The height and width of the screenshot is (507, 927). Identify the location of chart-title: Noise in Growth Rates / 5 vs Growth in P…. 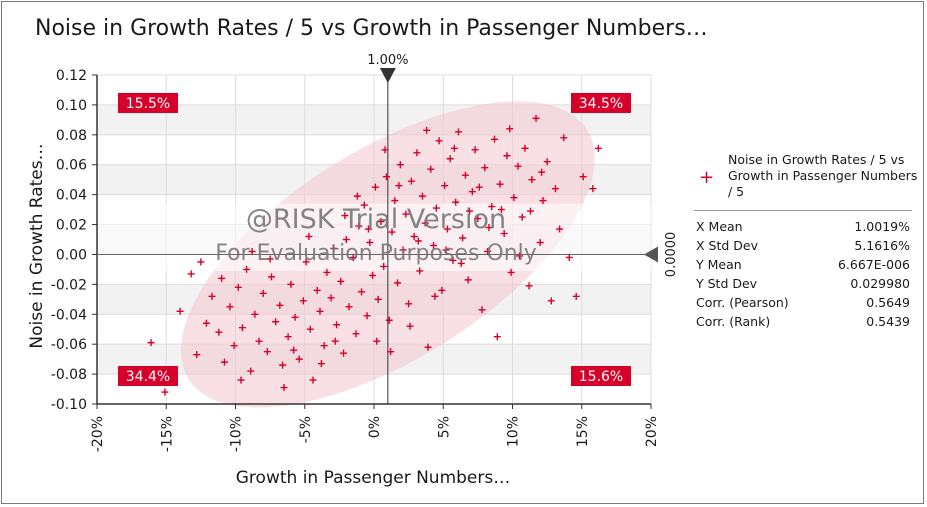
(371, 28).